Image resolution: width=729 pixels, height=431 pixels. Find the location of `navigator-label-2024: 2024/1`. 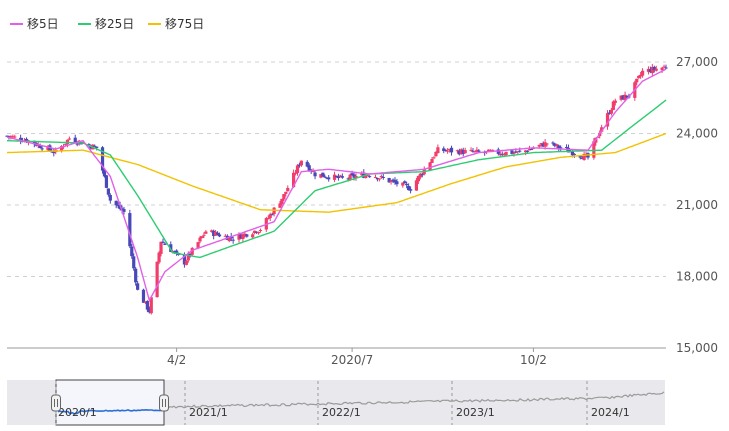

navigator-label-2024: 2024/1 is located at coordinates (610, 412).